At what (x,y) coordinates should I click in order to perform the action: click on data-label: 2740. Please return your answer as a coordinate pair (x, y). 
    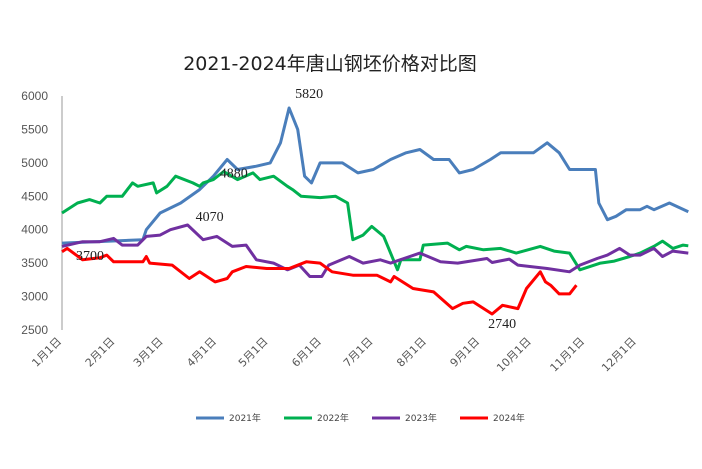
    Looking at the image, I should click on (502, 324).